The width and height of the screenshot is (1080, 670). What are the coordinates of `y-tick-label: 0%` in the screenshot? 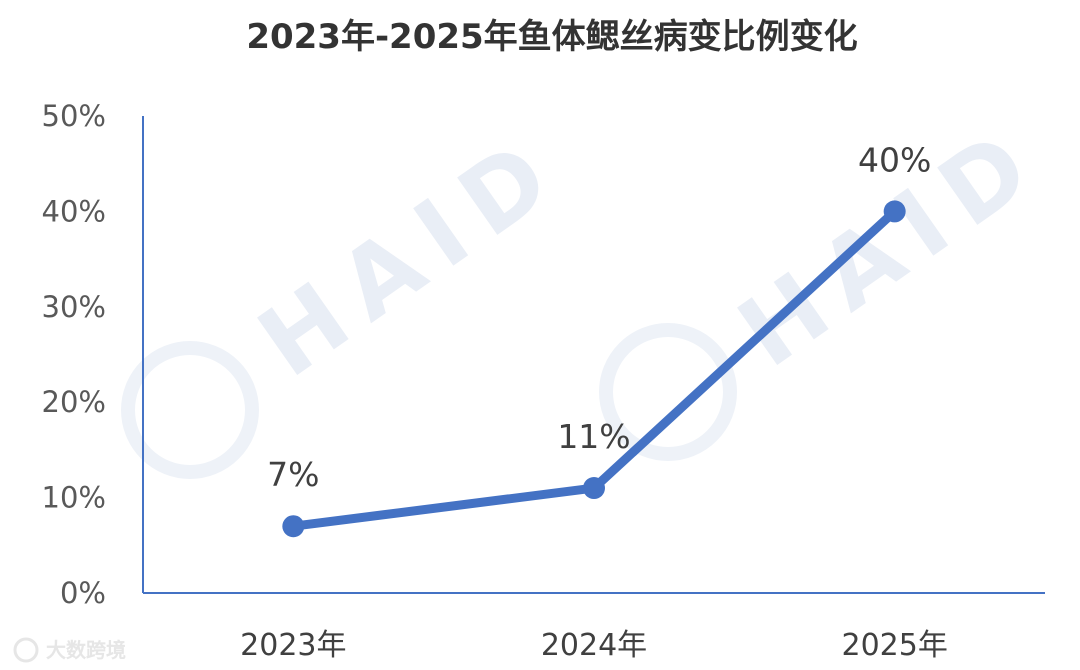 It's located at (83, 593).